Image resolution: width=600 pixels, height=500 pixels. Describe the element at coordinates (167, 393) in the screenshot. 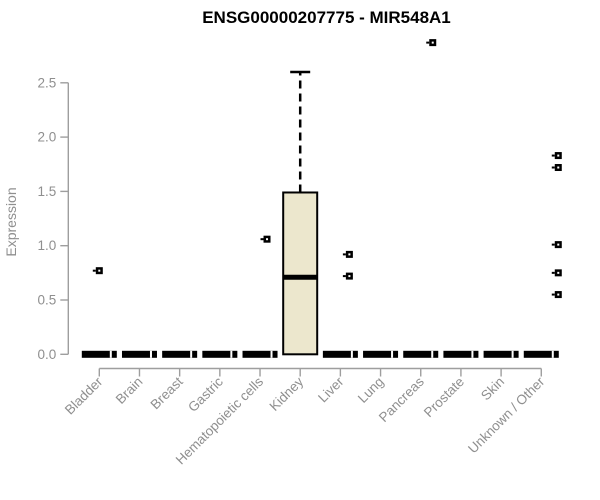

I see `x-category-label: Breast` at that location.